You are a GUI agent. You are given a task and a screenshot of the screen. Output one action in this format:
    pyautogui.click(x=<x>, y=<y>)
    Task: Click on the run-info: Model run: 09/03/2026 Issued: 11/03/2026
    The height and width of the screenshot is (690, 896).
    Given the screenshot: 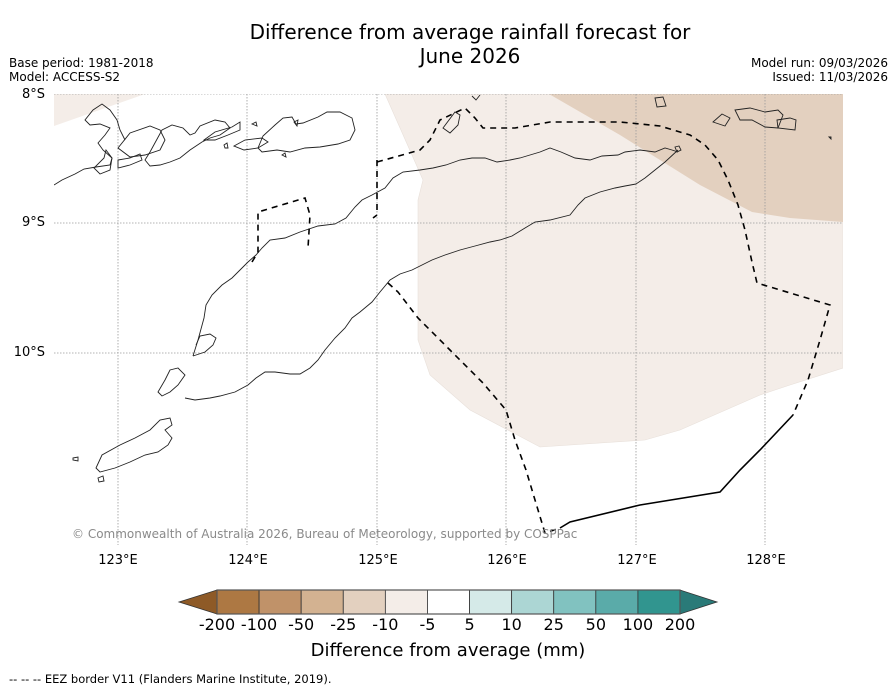 What is the action you would take?
    pyautogui.click(x=819, y=70)
    